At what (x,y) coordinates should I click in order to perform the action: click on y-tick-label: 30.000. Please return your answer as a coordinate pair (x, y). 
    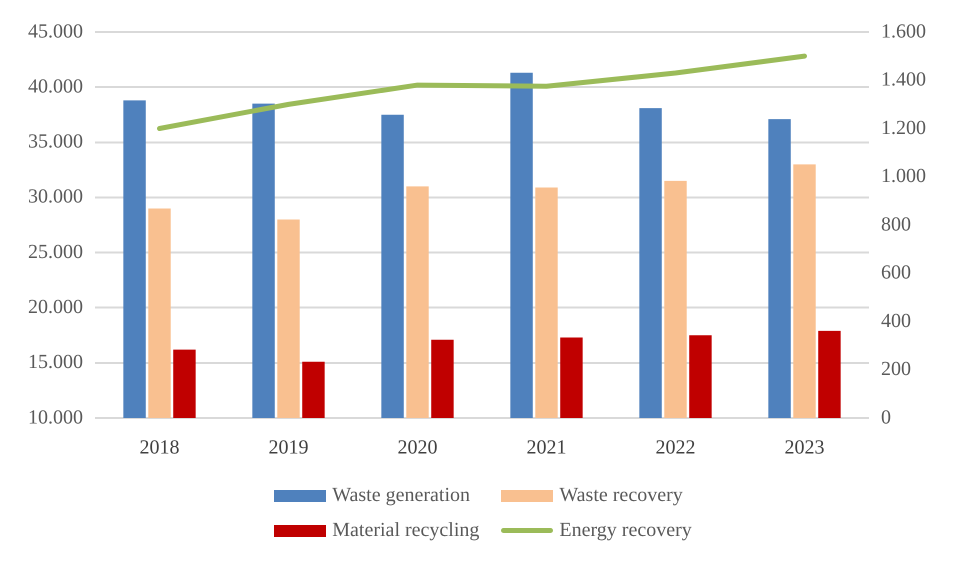
    Looking at the image, I should click on (55, 197).